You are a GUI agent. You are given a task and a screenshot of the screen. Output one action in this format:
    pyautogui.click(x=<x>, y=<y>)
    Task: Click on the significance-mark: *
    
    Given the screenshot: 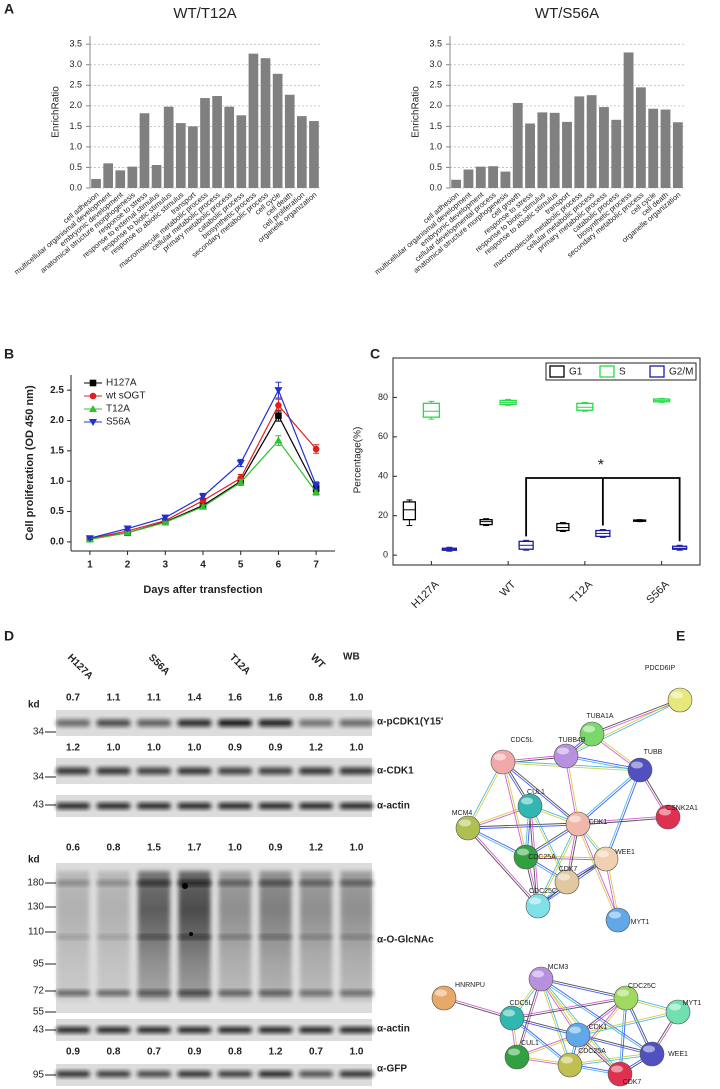 What is the action you would take?
    pyautogui.click(x=601, y=465)
    